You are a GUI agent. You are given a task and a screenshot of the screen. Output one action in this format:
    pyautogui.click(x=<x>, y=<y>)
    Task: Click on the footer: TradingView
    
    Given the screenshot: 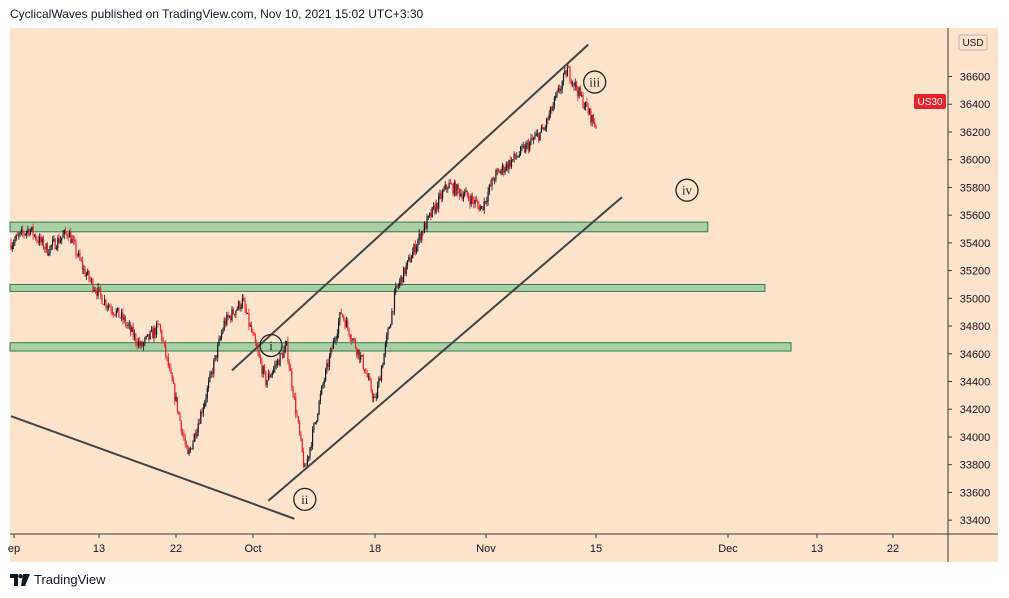 What is the action you would take?
    pyautogui.click(x=58, y=579)
    